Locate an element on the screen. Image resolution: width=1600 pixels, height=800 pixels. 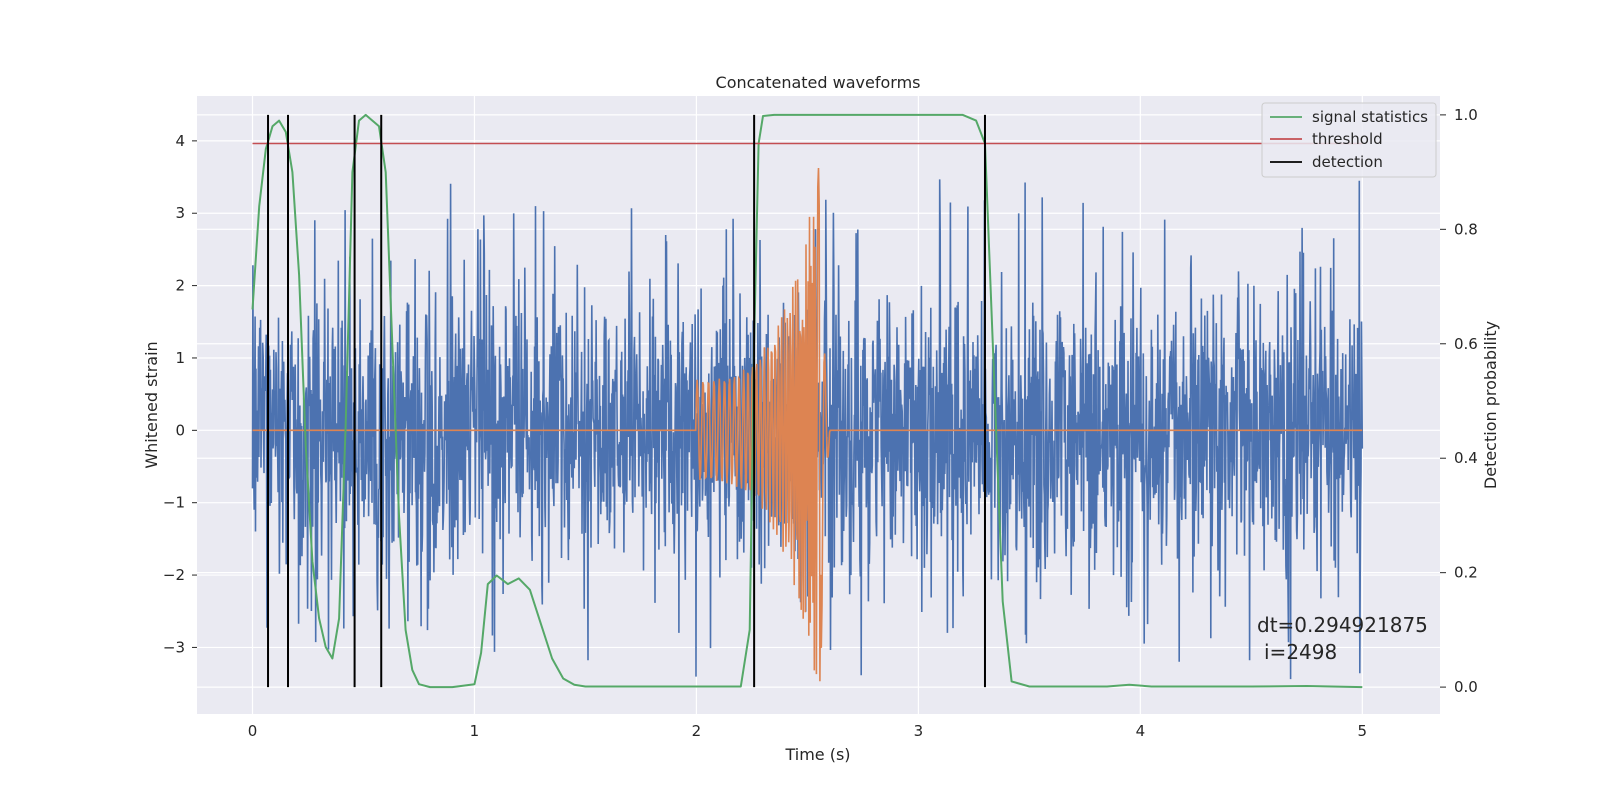
y2-tick-label: 0.6 is located at coordinates (1466, 344).